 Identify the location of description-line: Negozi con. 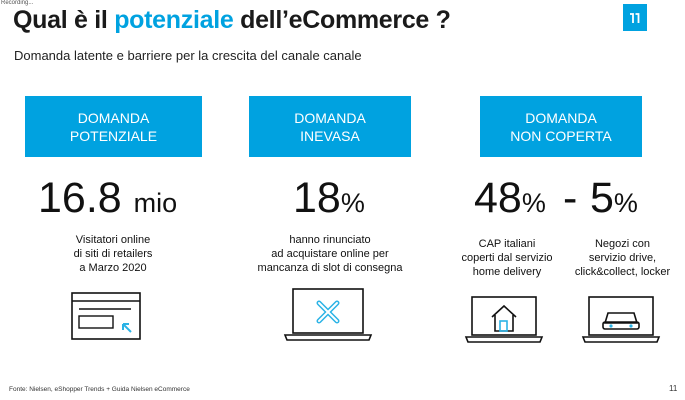
(622, 244).